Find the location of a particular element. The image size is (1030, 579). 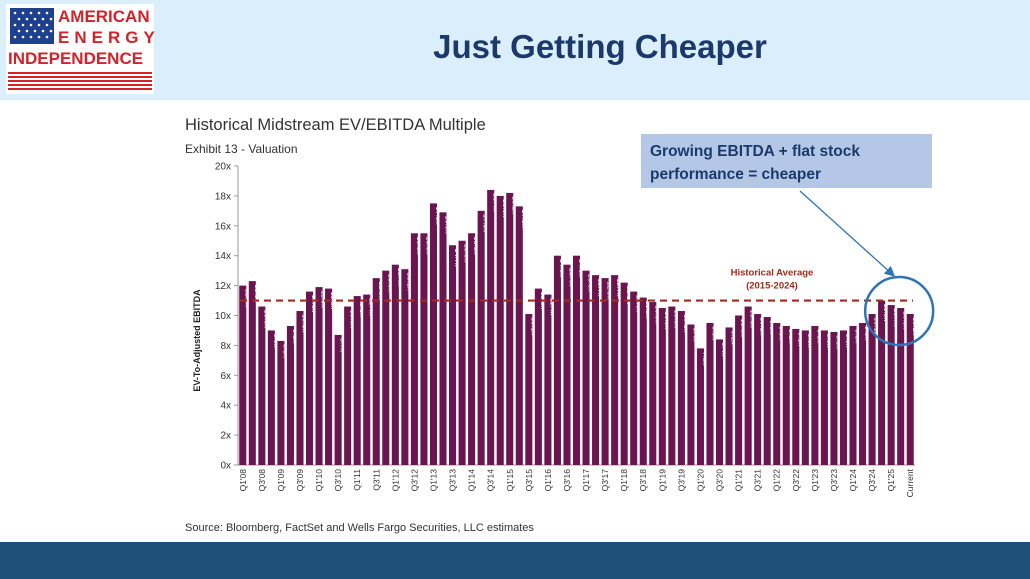

x-tick-label: Q3'17 is located at coordinates (605, 480).